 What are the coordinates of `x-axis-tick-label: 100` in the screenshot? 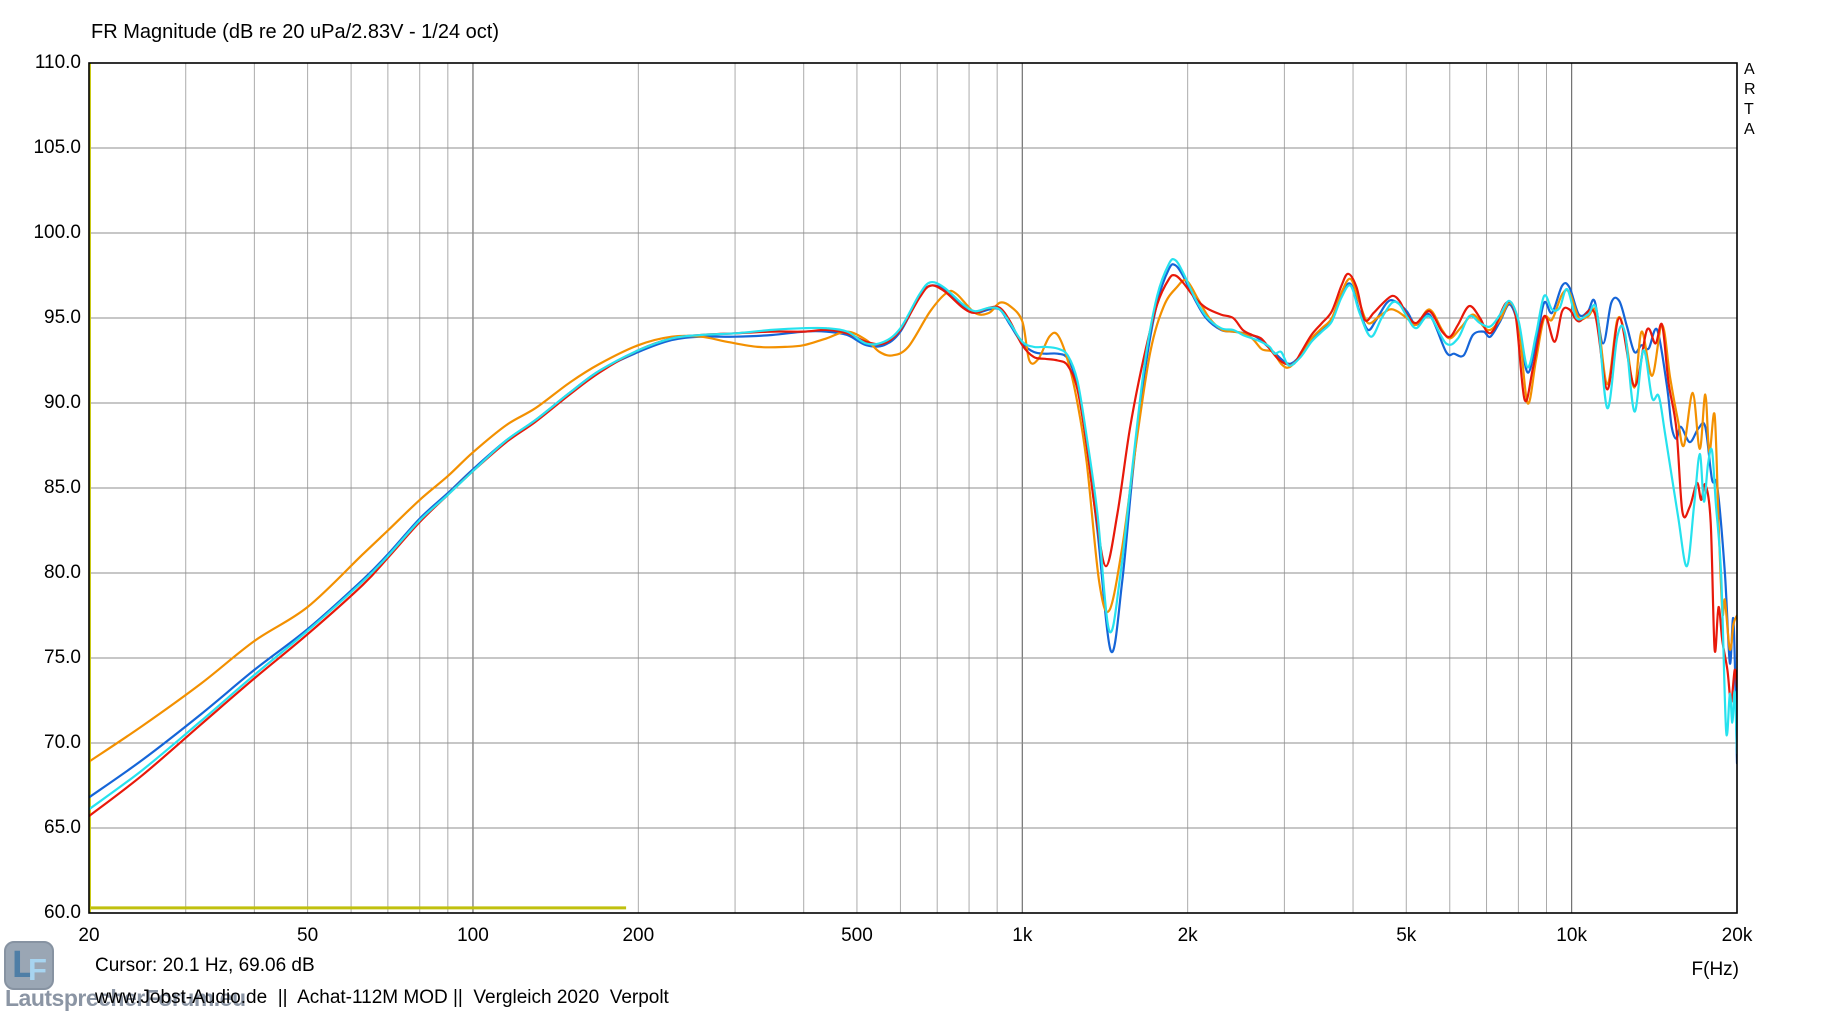 It's located at (473, 935).